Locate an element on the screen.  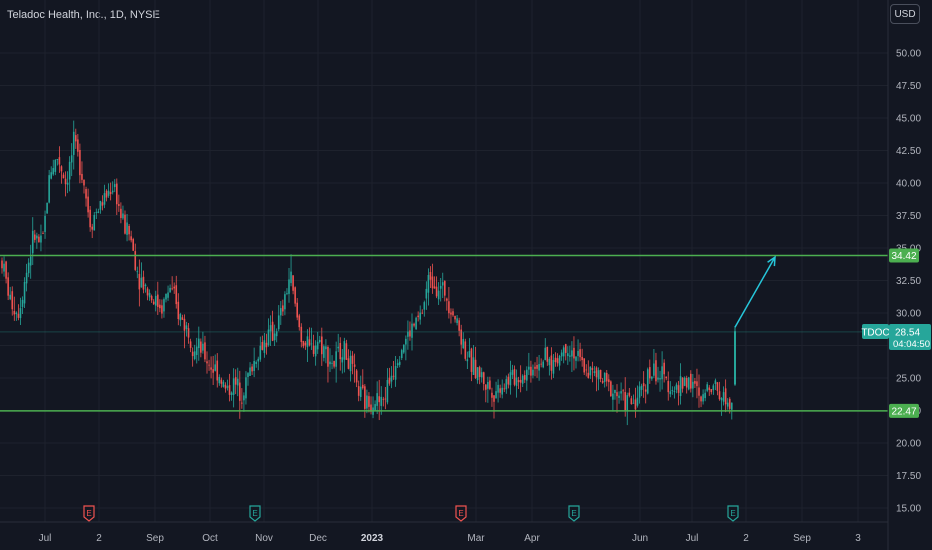
currency-button: USD is located at coordinates (905, 14).